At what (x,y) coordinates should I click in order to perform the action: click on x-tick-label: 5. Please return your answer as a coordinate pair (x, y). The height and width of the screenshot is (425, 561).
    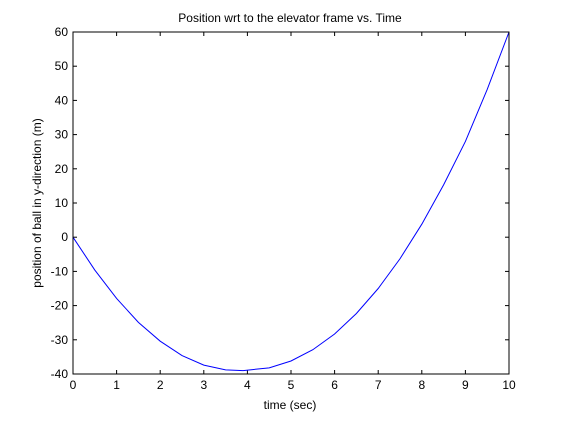
    Looking at the image, I should click on (291, 385).